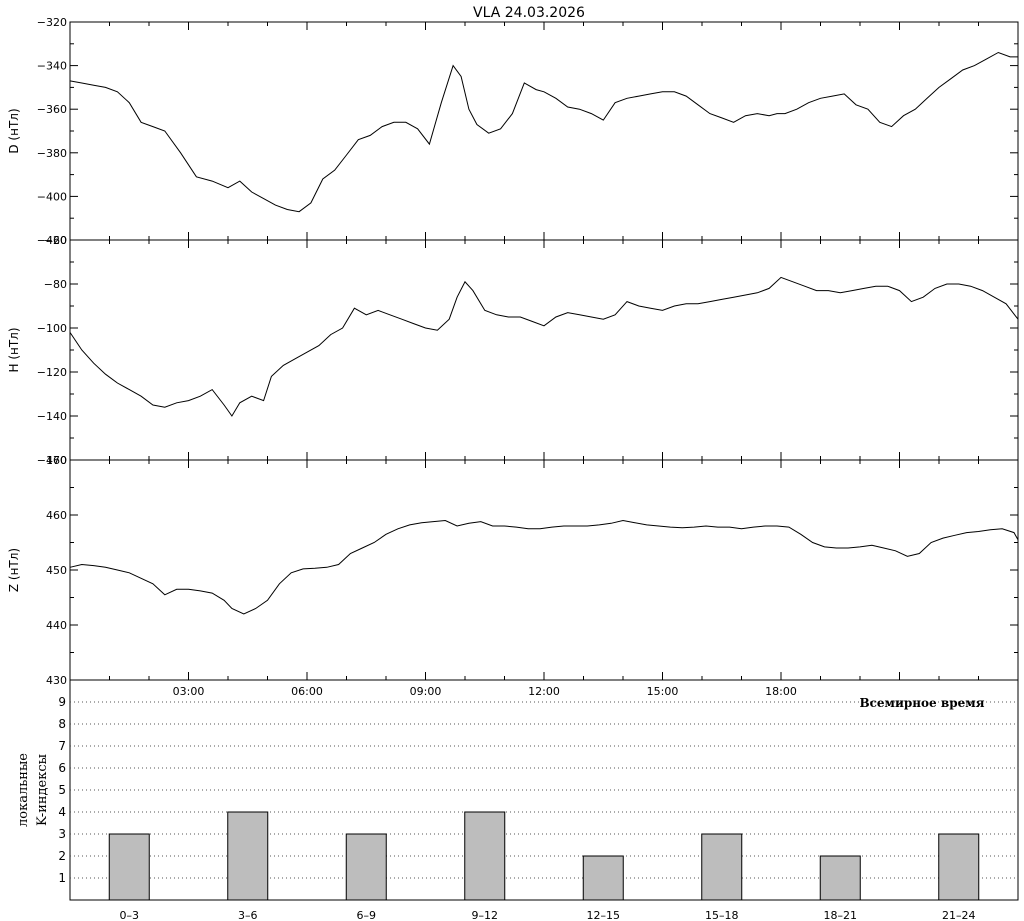 The width and height of the screenshot is (1024, 921). I want to click on x-tick-label: 12:00, so click(544, 691).